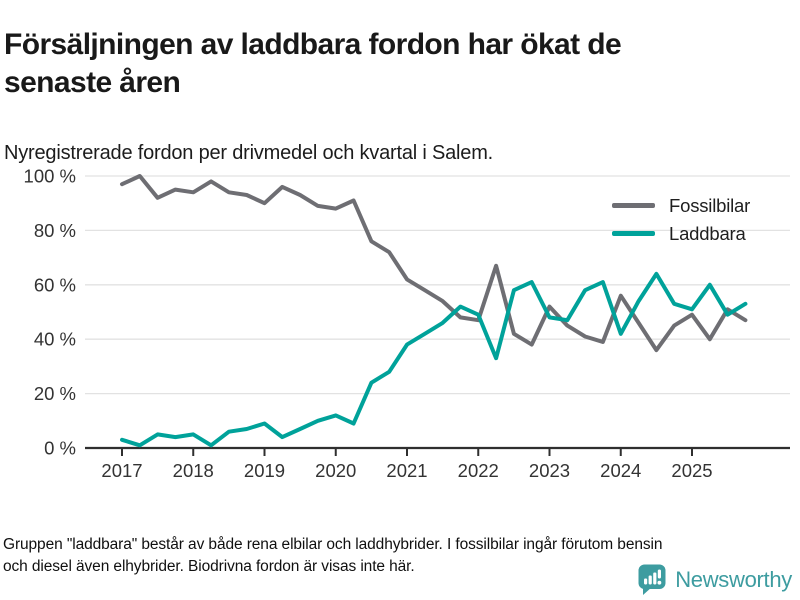 This screenshot has width=800, height=600. Describe the element at coordinates (681, 219) in the screenshot. I see `legend: Fossilbilar Laddbara` at that location.